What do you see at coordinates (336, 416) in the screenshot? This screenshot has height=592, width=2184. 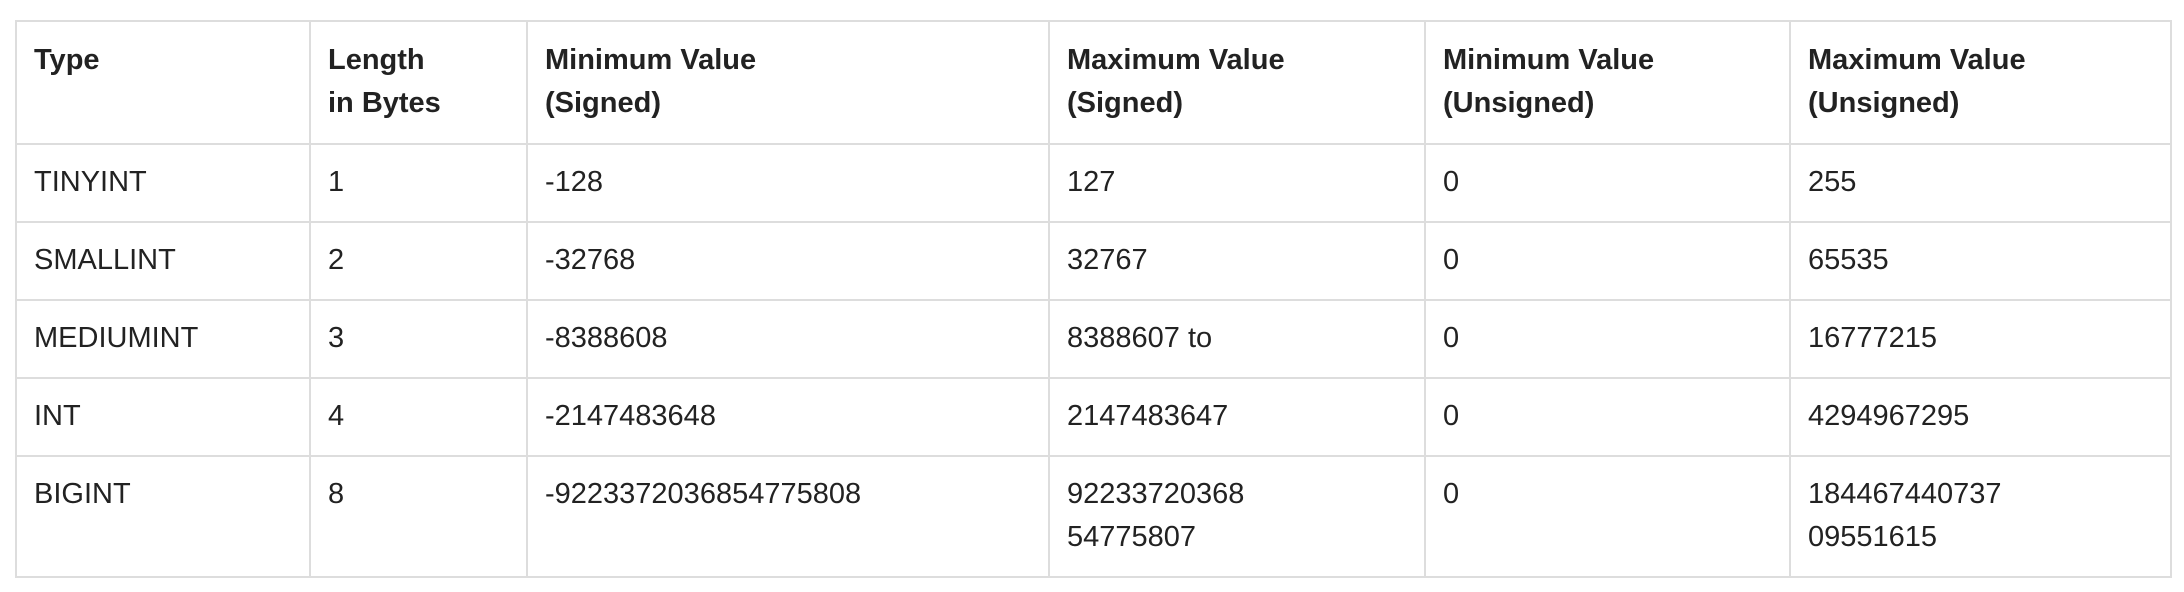 I see `cell-text: 4` at bounding box center [336, 416].